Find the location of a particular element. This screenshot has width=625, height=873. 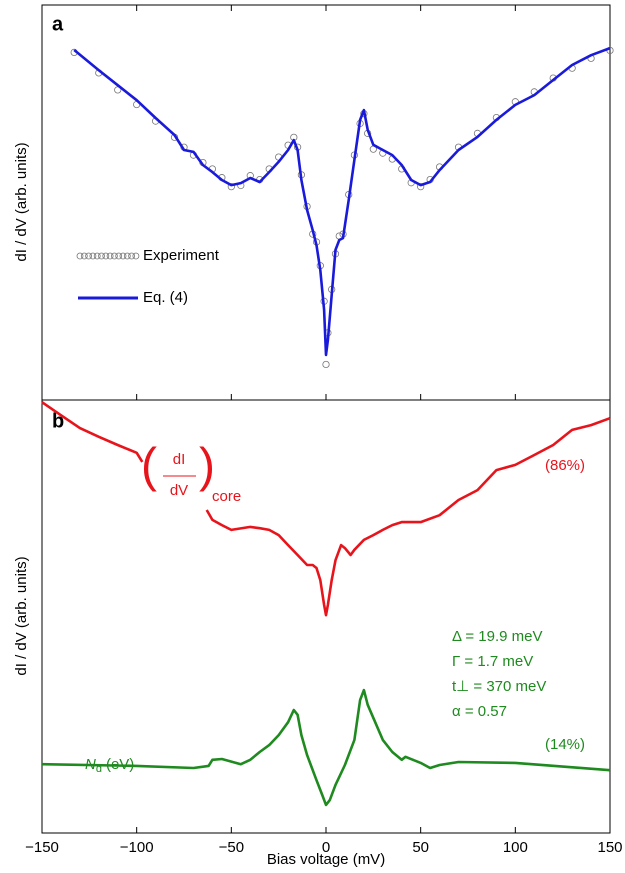

x-tick-label: 150 is located at coordinates (609, 847).